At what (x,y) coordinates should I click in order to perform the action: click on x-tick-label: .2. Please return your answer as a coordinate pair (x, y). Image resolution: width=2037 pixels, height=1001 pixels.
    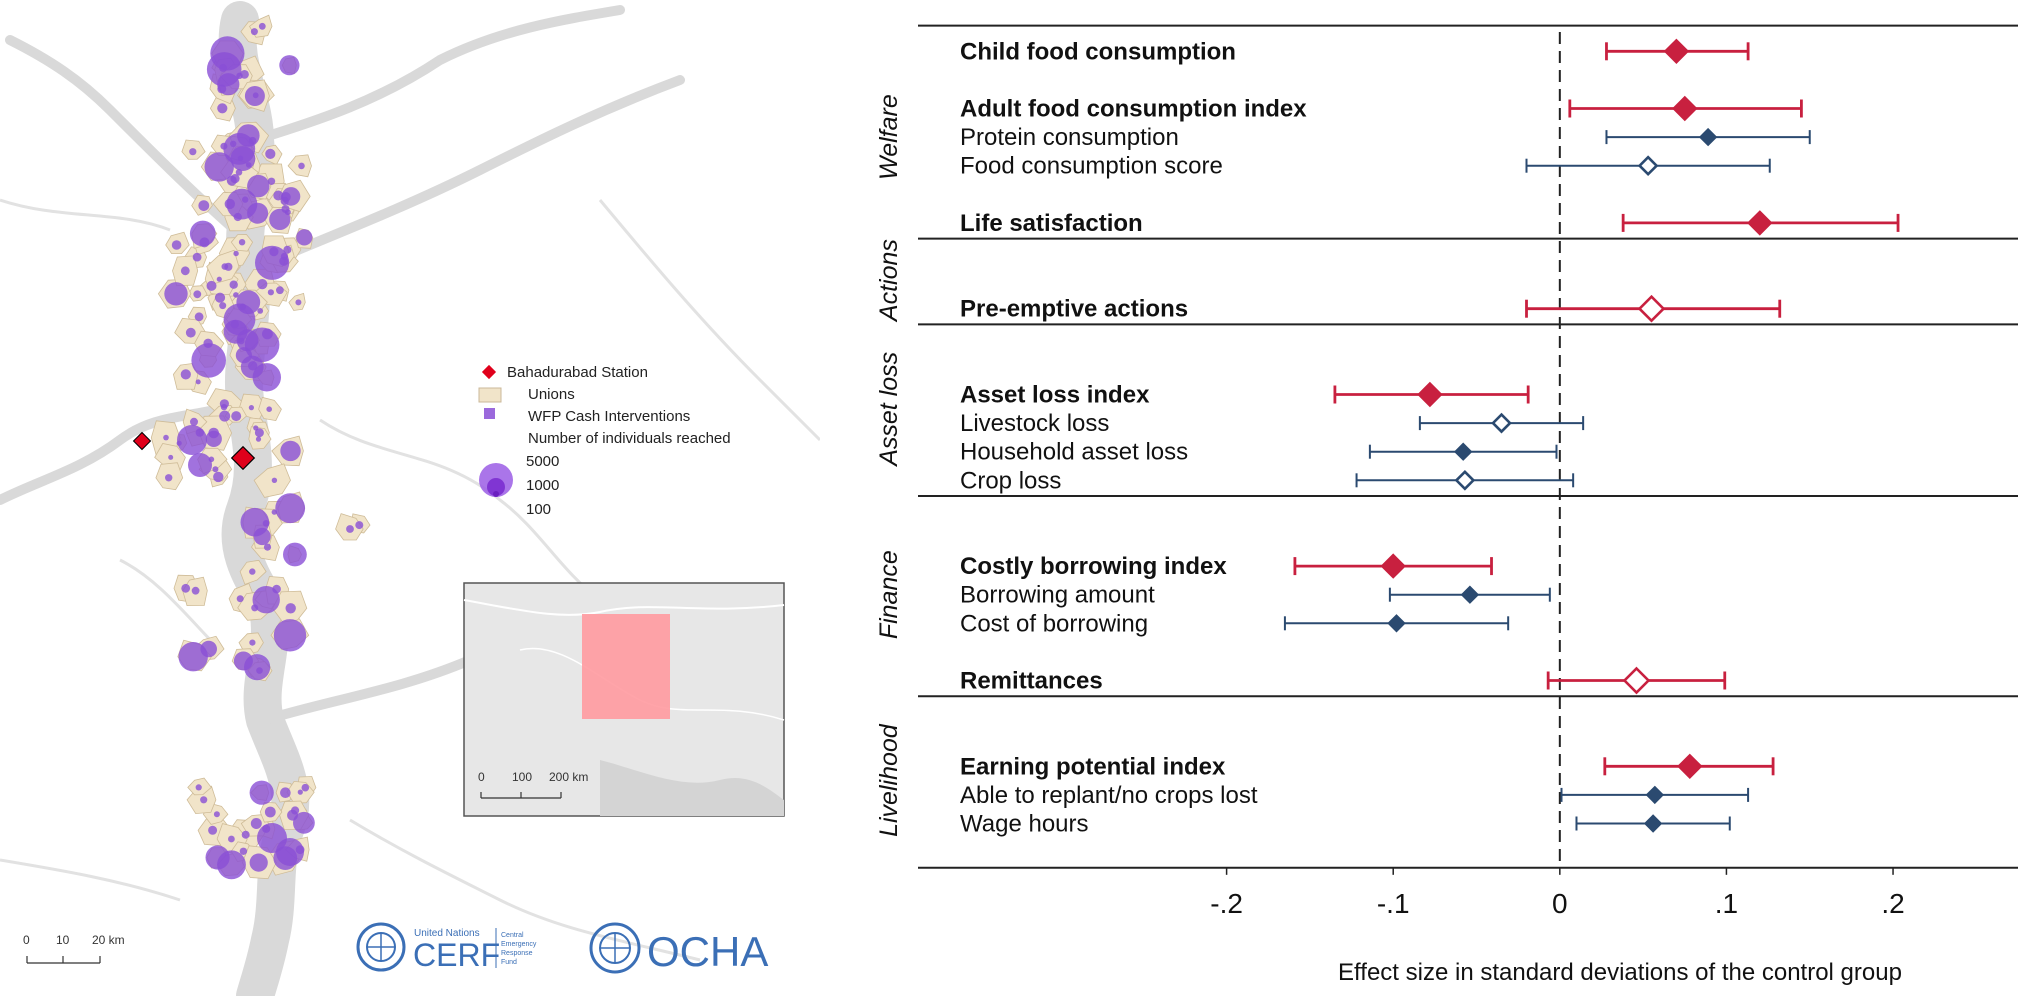
    Looking at the image, I should click on (1892, 903).